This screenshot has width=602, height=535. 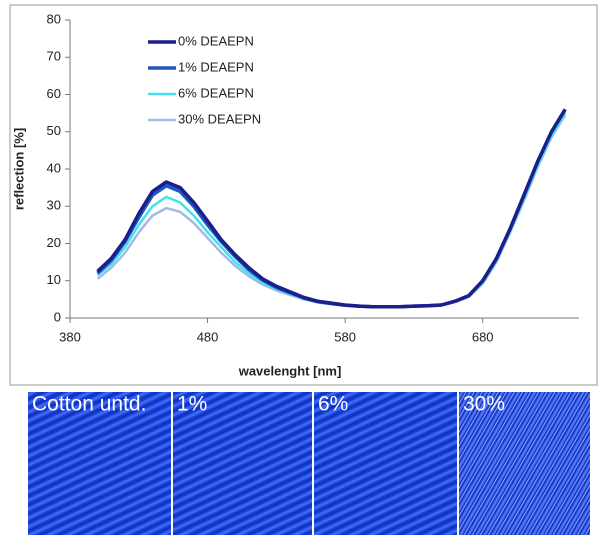 I want to click on x-axis-title: wavelenght [nm], so click(x=290, y=370).